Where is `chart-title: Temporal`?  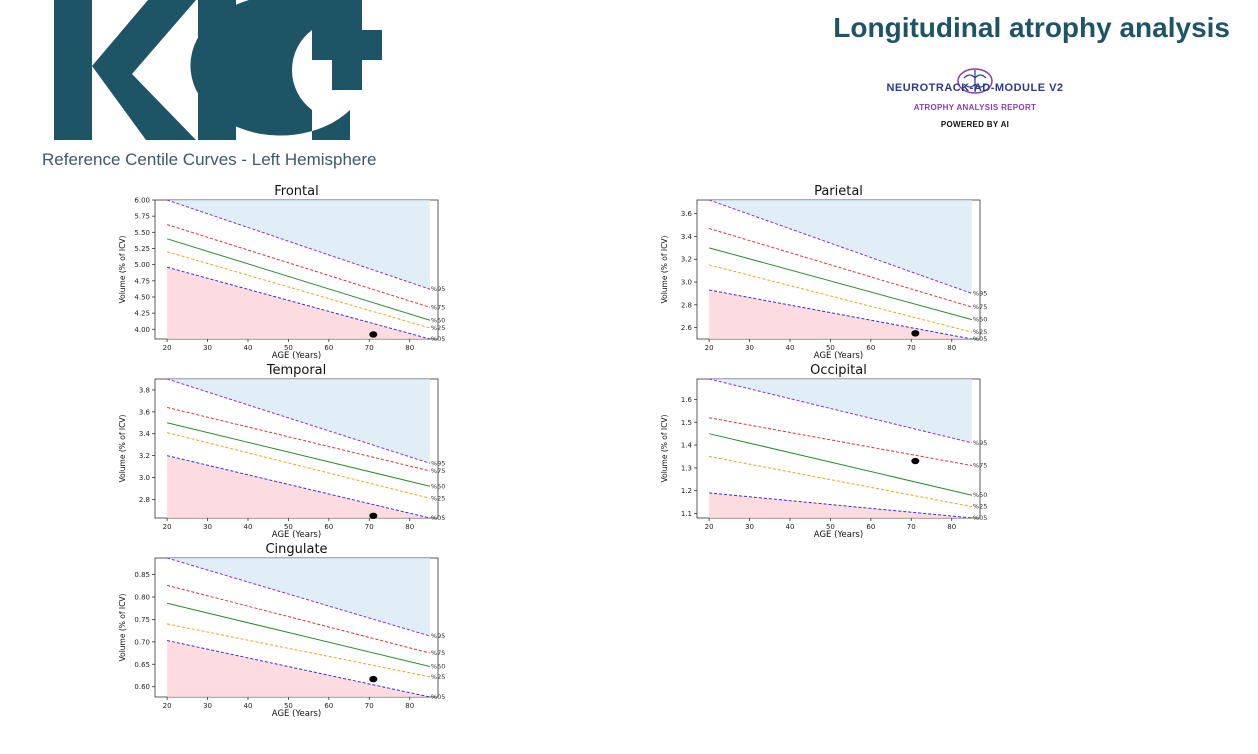
chart-title: Temporal is located at coordinates (296, 370).